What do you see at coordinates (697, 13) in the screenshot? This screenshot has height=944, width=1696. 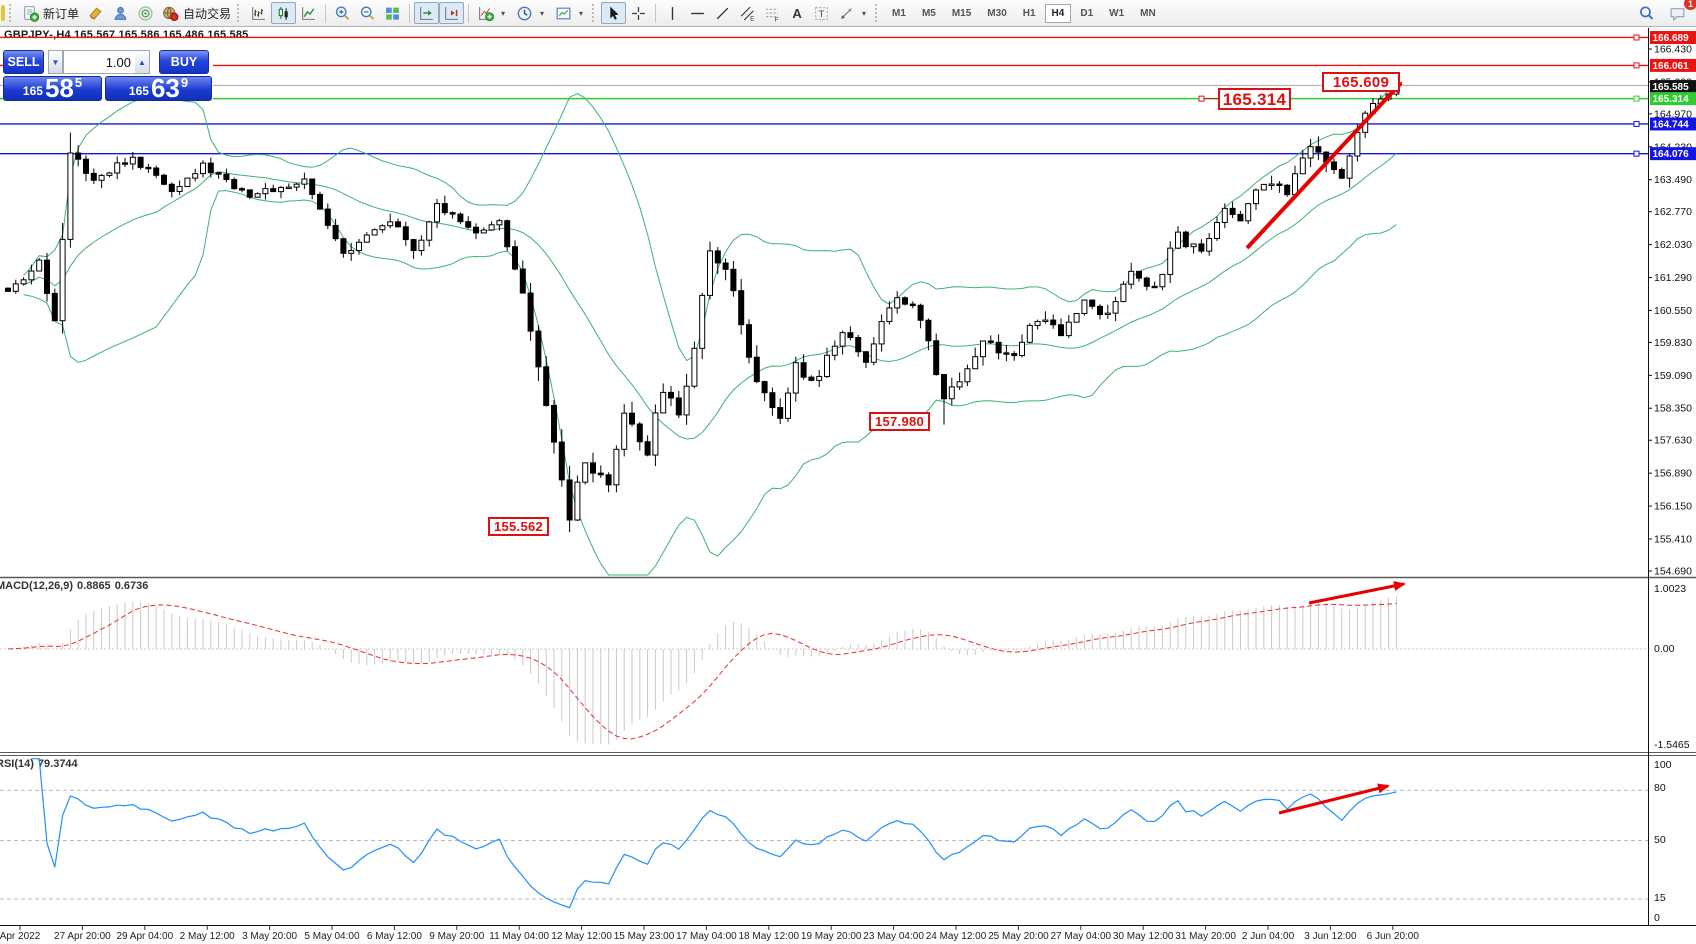 I see `horizontal-line-button` at bounding box center [697, 13].